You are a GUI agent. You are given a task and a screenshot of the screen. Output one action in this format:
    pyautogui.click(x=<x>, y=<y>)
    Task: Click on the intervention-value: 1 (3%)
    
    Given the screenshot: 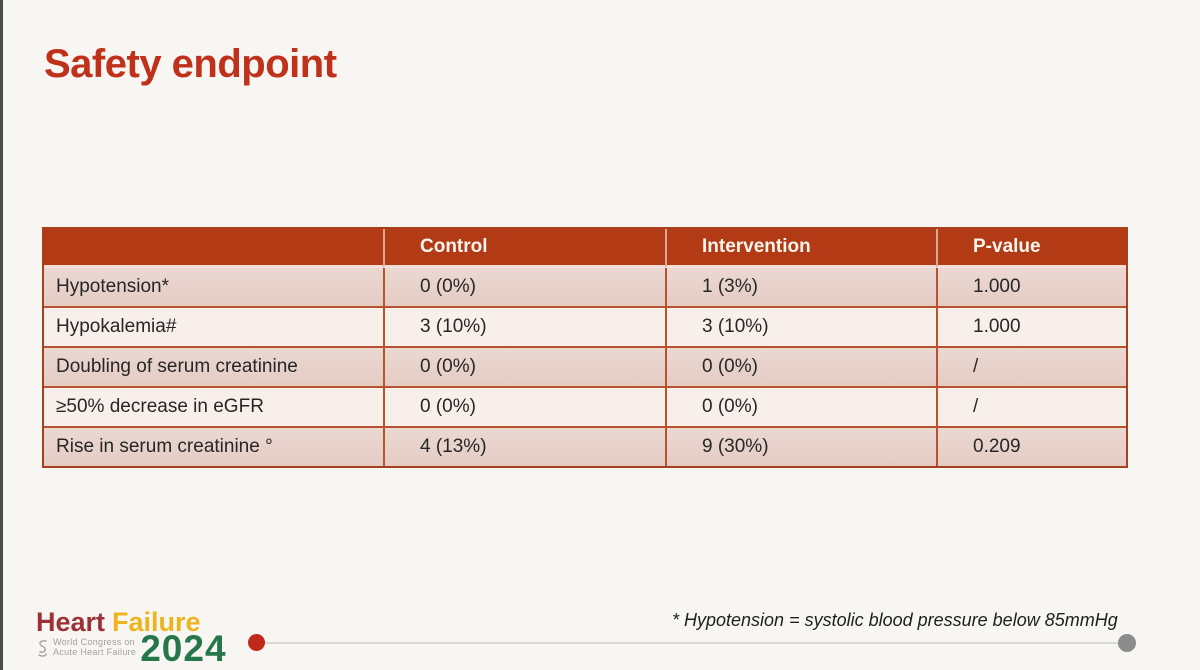 What is the action you would take?
    pyautogui.click(x=800, y=287)
    